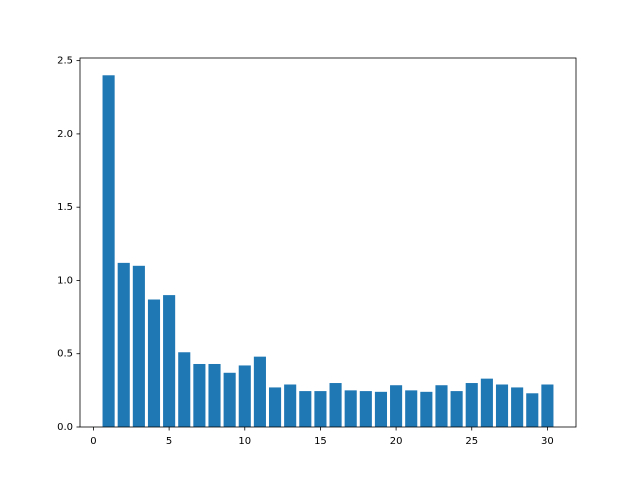 The height and width of the screenshot is (480, 640). I want to click on y-tick-label: 1.0, so click(65, 280).